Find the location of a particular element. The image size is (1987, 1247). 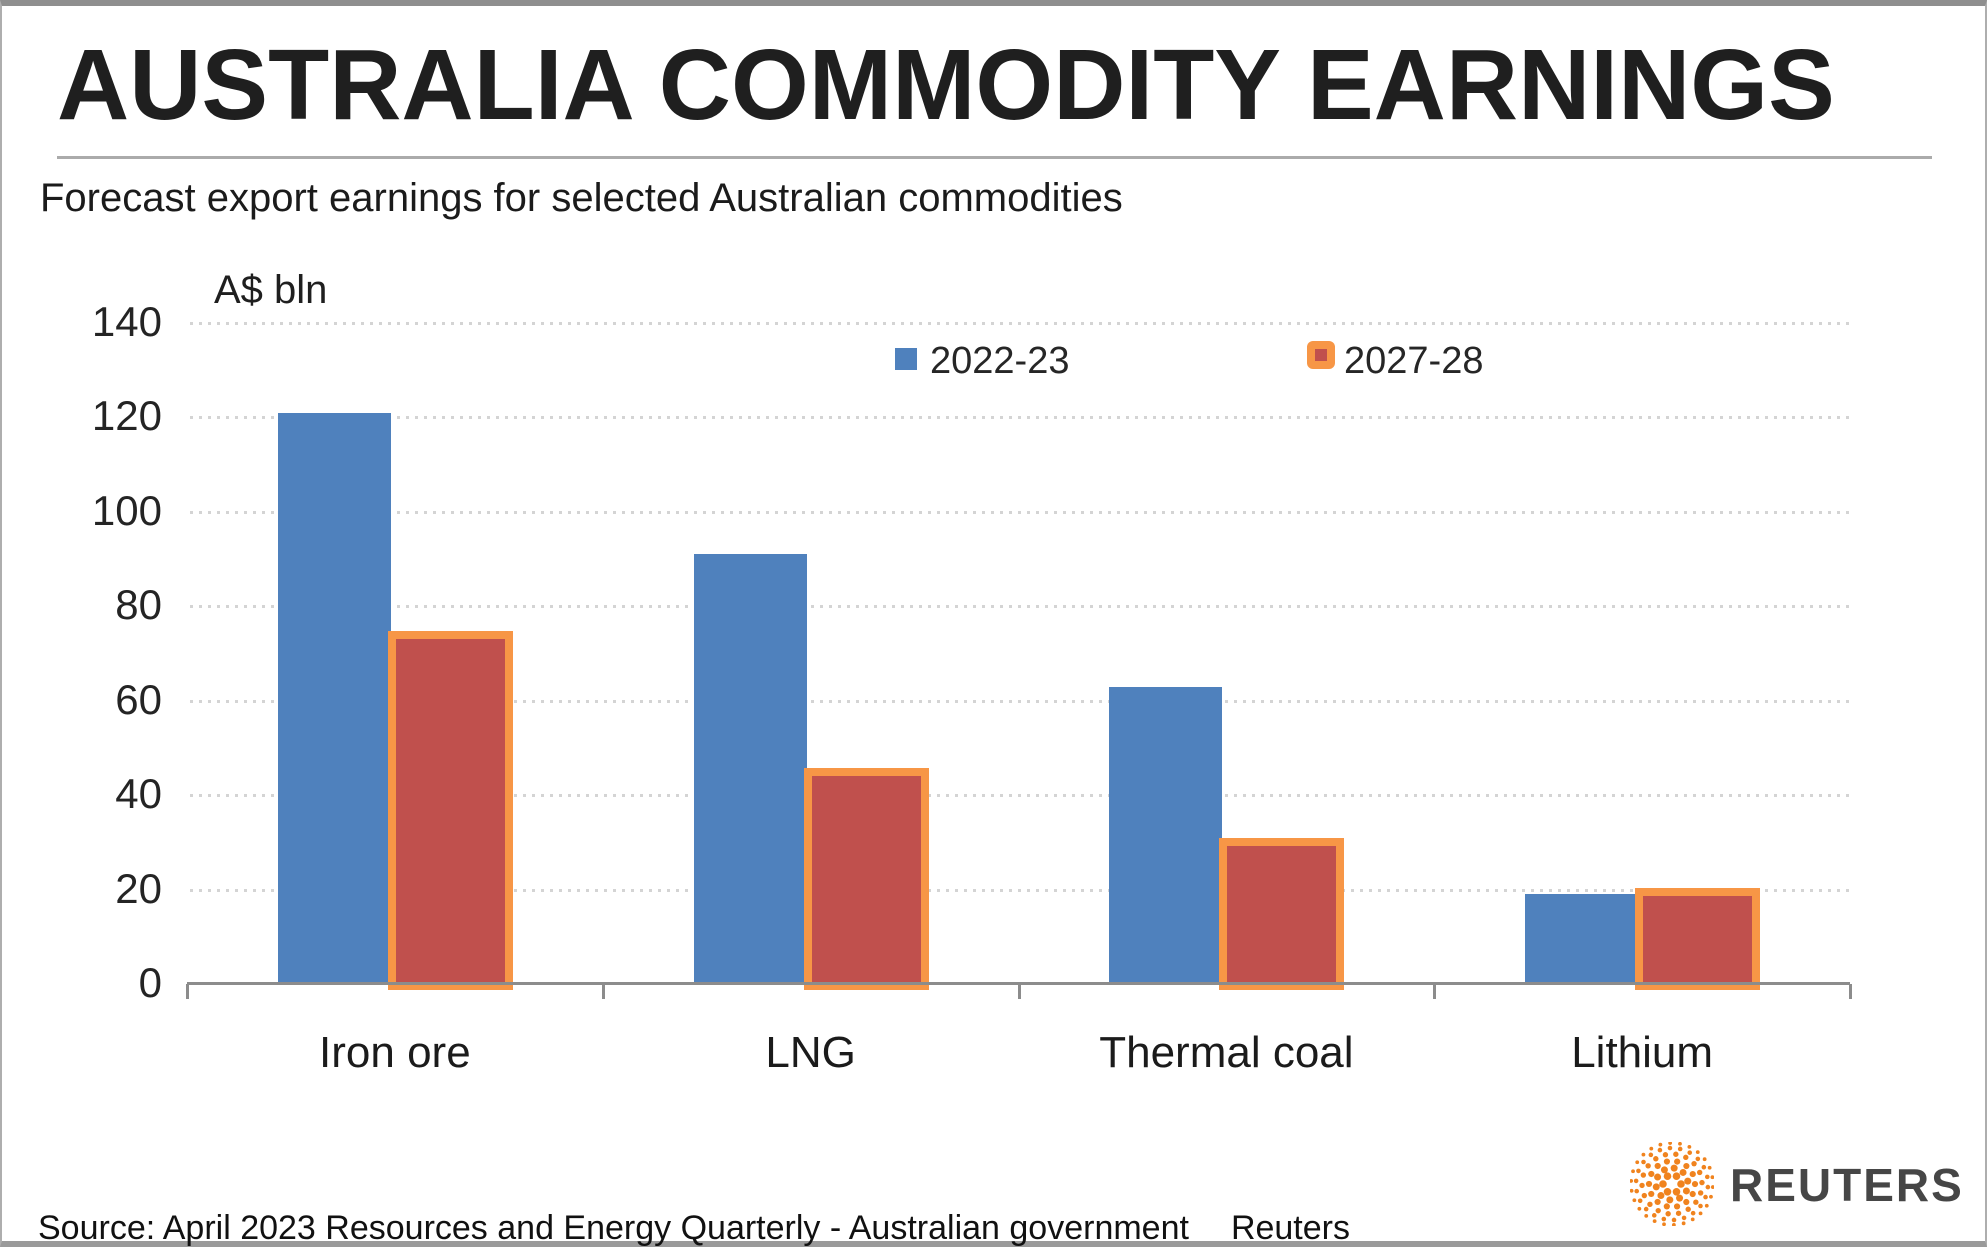

legend-label-2027-28: 2027-28 is located at coordinates (1414, 361).